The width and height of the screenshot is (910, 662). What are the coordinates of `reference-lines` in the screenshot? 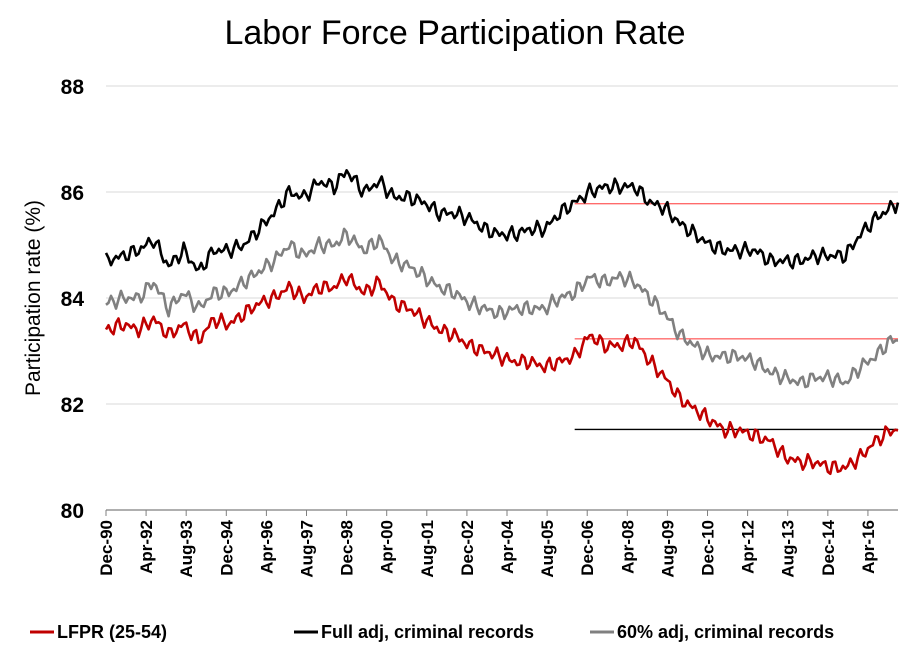 It's located at (736, 316).